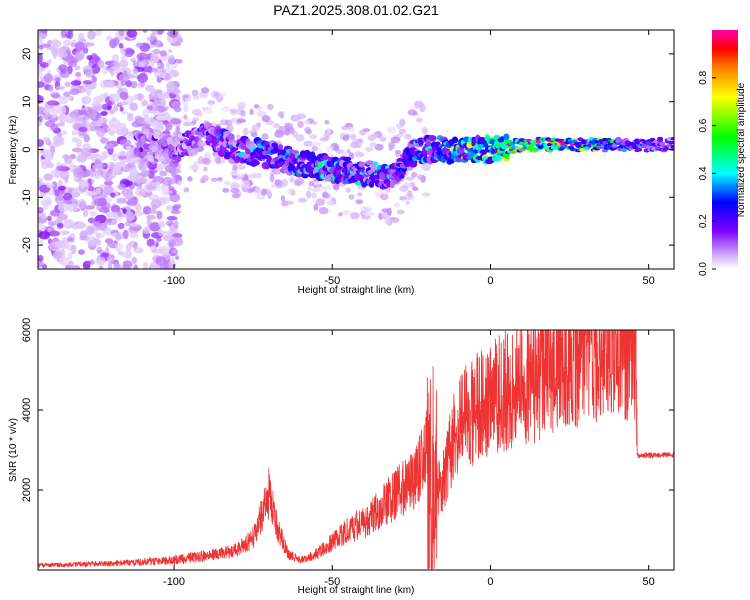 This screenshot has height=600, width=750. What do you see at coordinates (649, 582) in the screenshot?
I see `x-tick-label: 50` at bounding box center [649, 582].